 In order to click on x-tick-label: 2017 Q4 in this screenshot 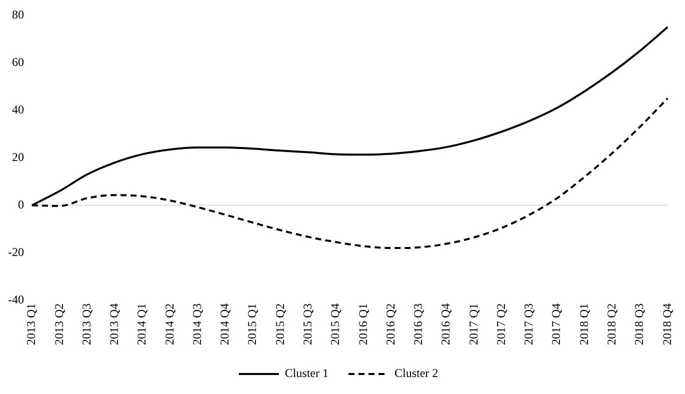, I will do `click(556, 324)`.